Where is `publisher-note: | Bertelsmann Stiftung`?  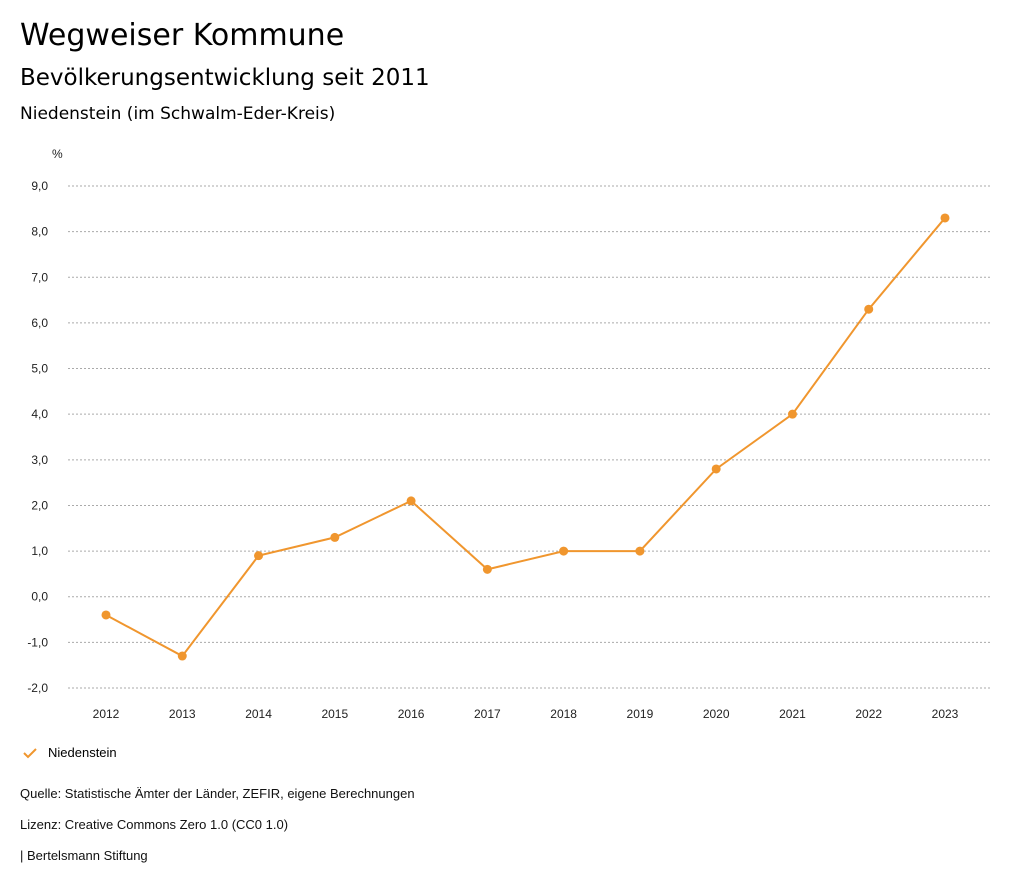 publisher-note: | Bertelsmann Stiftung is located at coordinates (84, 855).